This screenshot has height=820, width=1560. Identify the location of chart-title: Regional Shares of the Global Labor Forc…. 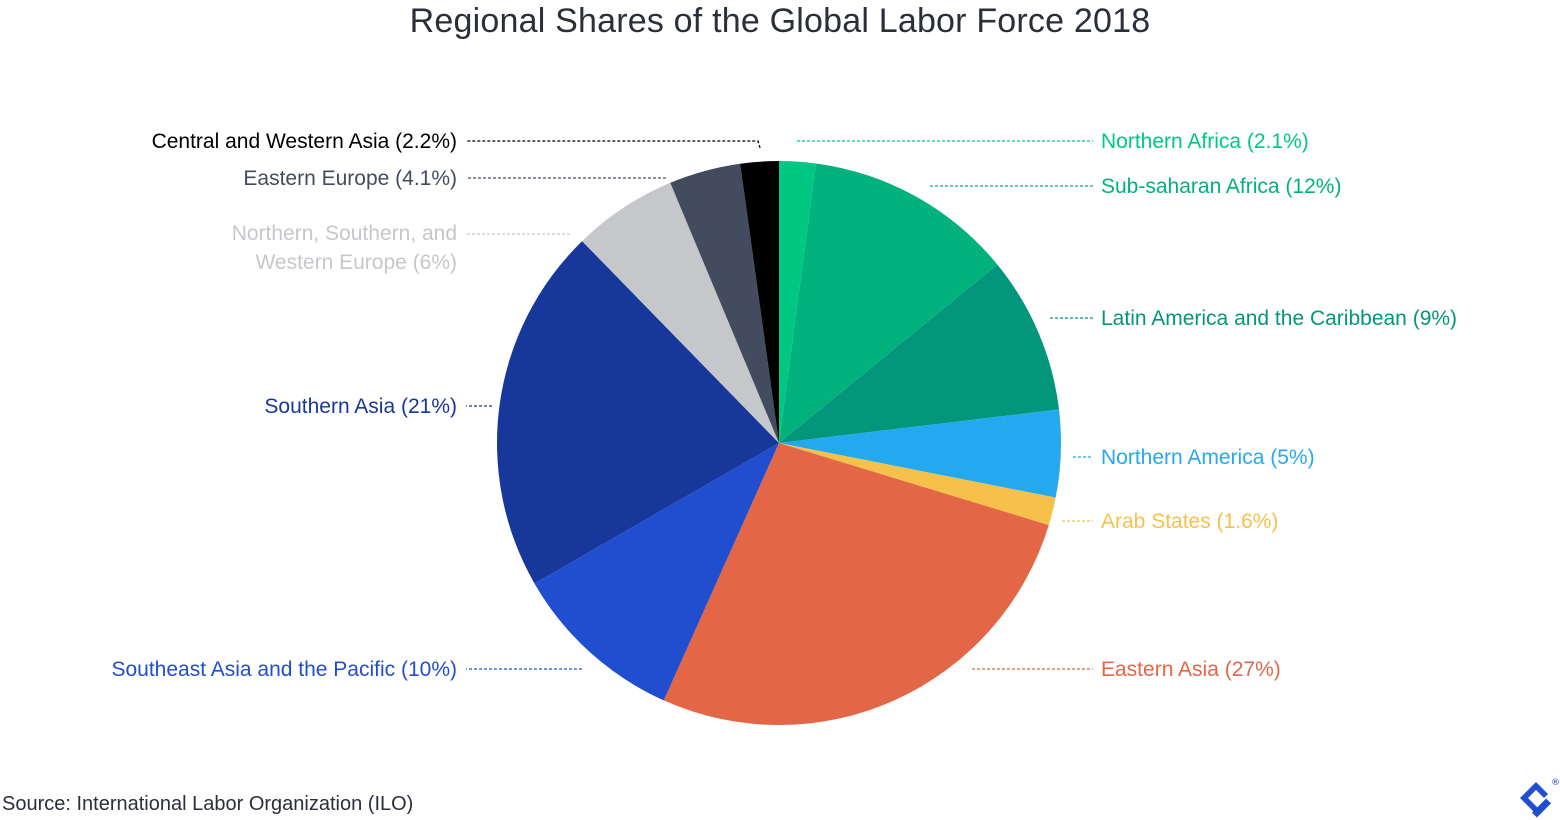
(780, 21).